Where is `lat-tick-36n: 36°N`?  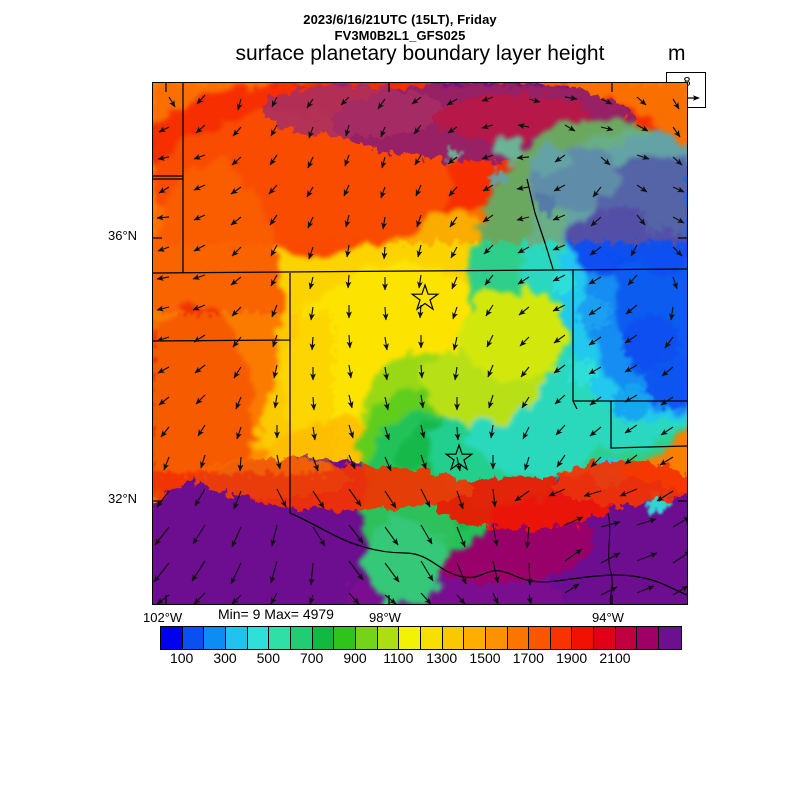 lat-tick-36n: 36°N is located at coordinates (123, 235).